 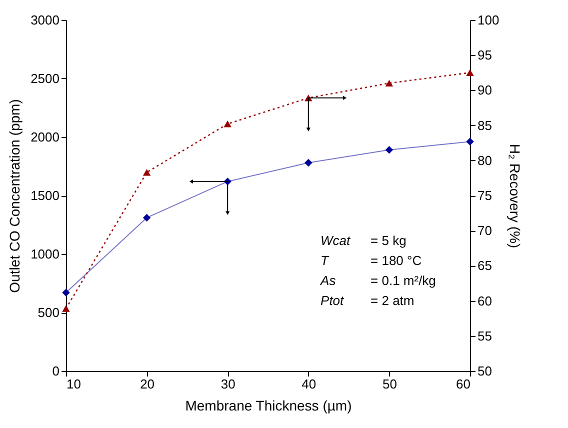 I want to click on y2-tick-label: 50, so click(x=485, y=371).